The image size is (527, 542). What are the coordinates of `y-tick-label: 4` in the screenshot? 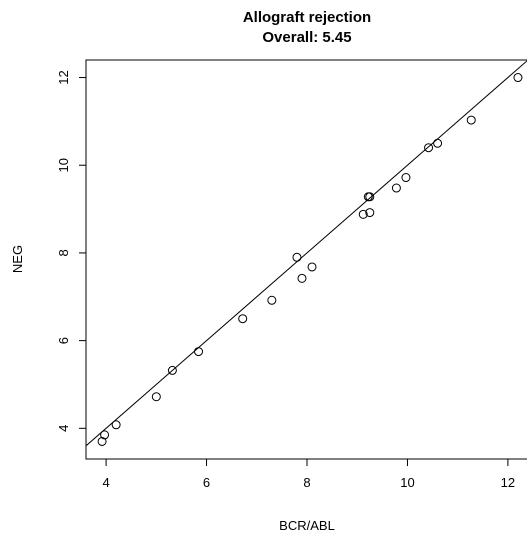 It's located at (63, 428).